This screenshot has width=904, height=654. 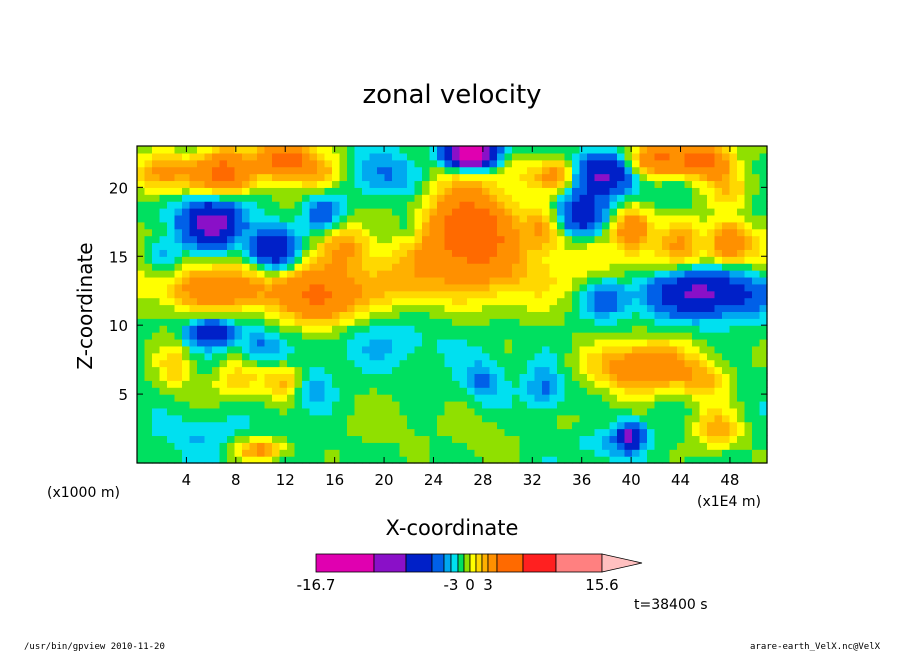 I want to click on colorbar-label: 3, so click(x=488, y=585).